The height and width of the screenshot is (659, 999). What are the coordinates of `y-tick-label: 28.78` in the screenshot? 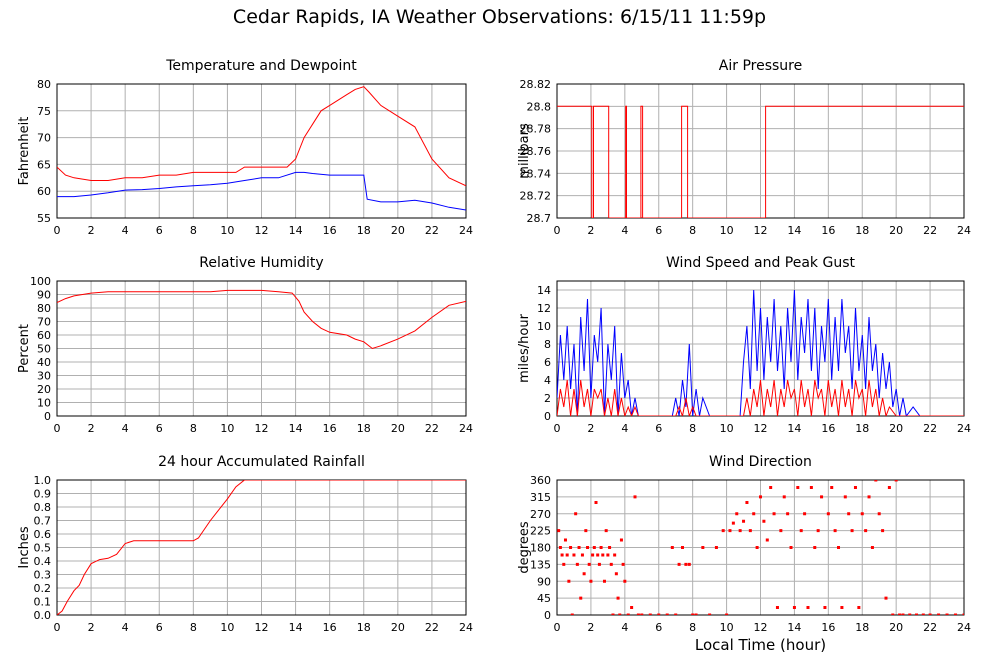 It's located at (536, 129).